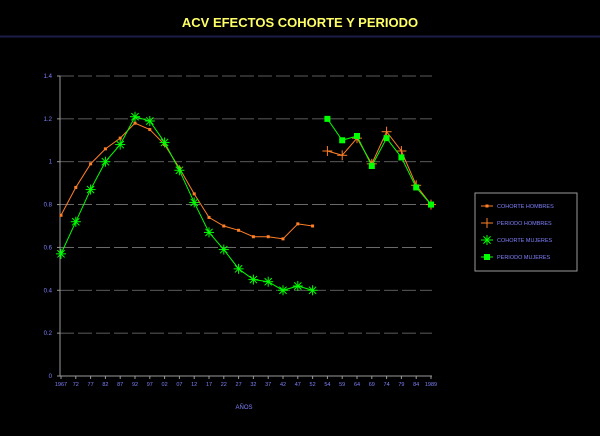 The image size is (600, 436). What do you see at coordinates (48, 291) in the screenshot?
I see `y-tick-label: 0.4` at bounding box center [48, 291].